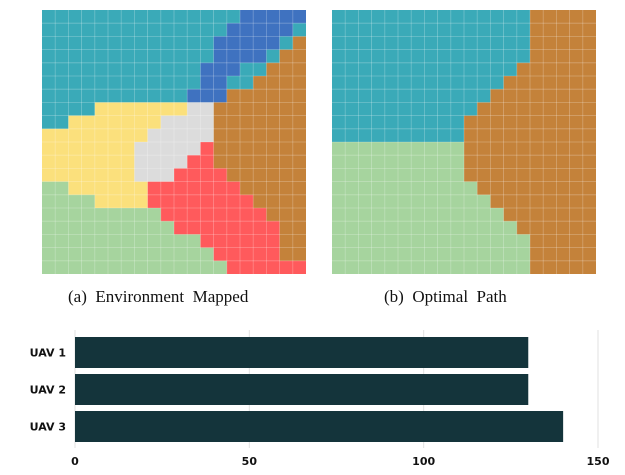 The image size is (625, 475). Describe the element at coordinates (445, 296) in the screenshot. I see `caption-optimal-path: (b) Optimal Path` at that location.